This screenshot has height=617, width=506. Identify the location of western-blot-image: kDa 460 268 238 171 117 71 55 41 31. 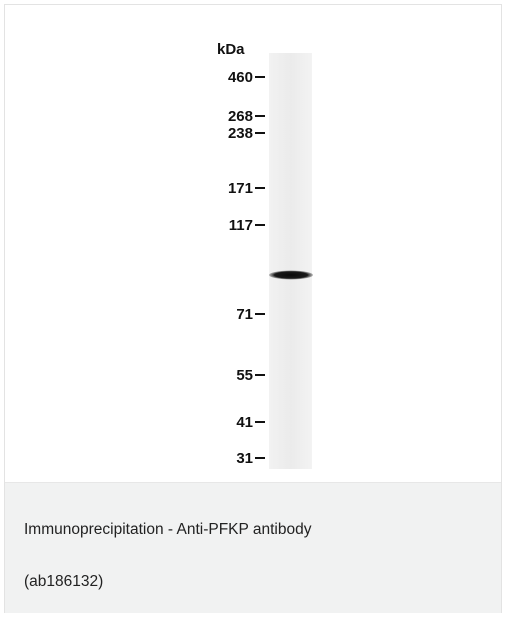
(265, 255).